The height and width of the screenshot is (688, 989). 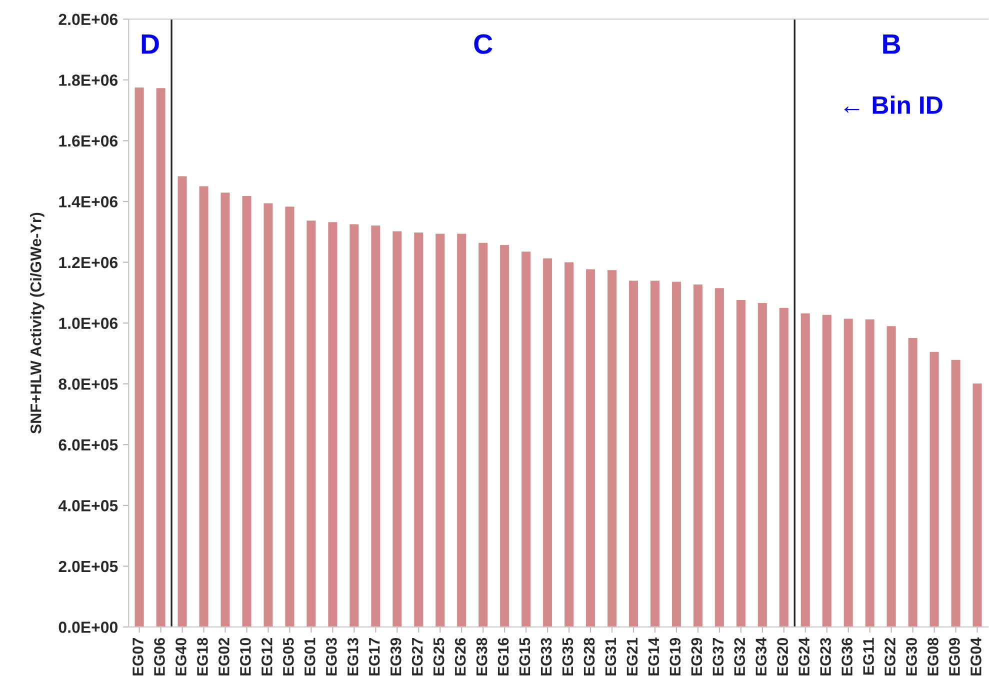 What do you see at coordinates (159, 657) in the screenshot?
I see `x-tick-label: EG06` at bounding box center [159, 657].